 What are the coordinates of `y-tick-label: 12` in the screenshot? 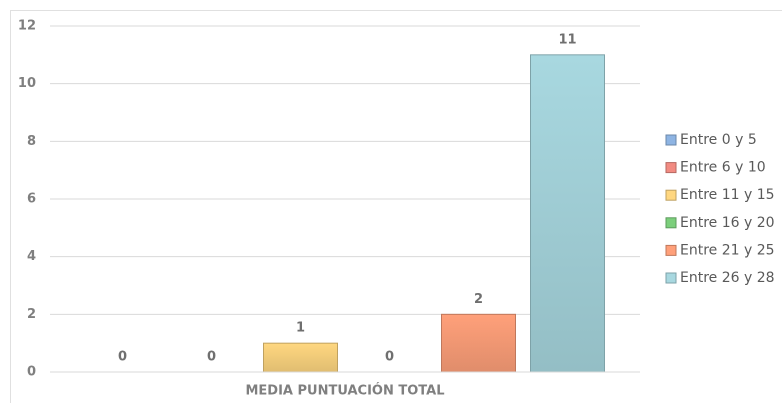 It's located at (27, 26).